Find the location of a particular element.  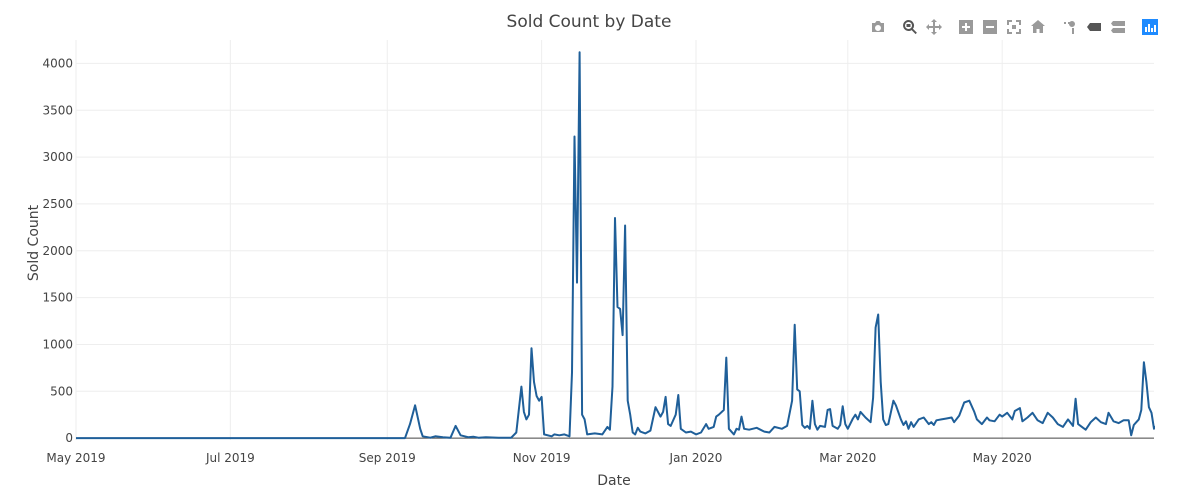

autoscale-icon is located at coordinates (1014, 27).